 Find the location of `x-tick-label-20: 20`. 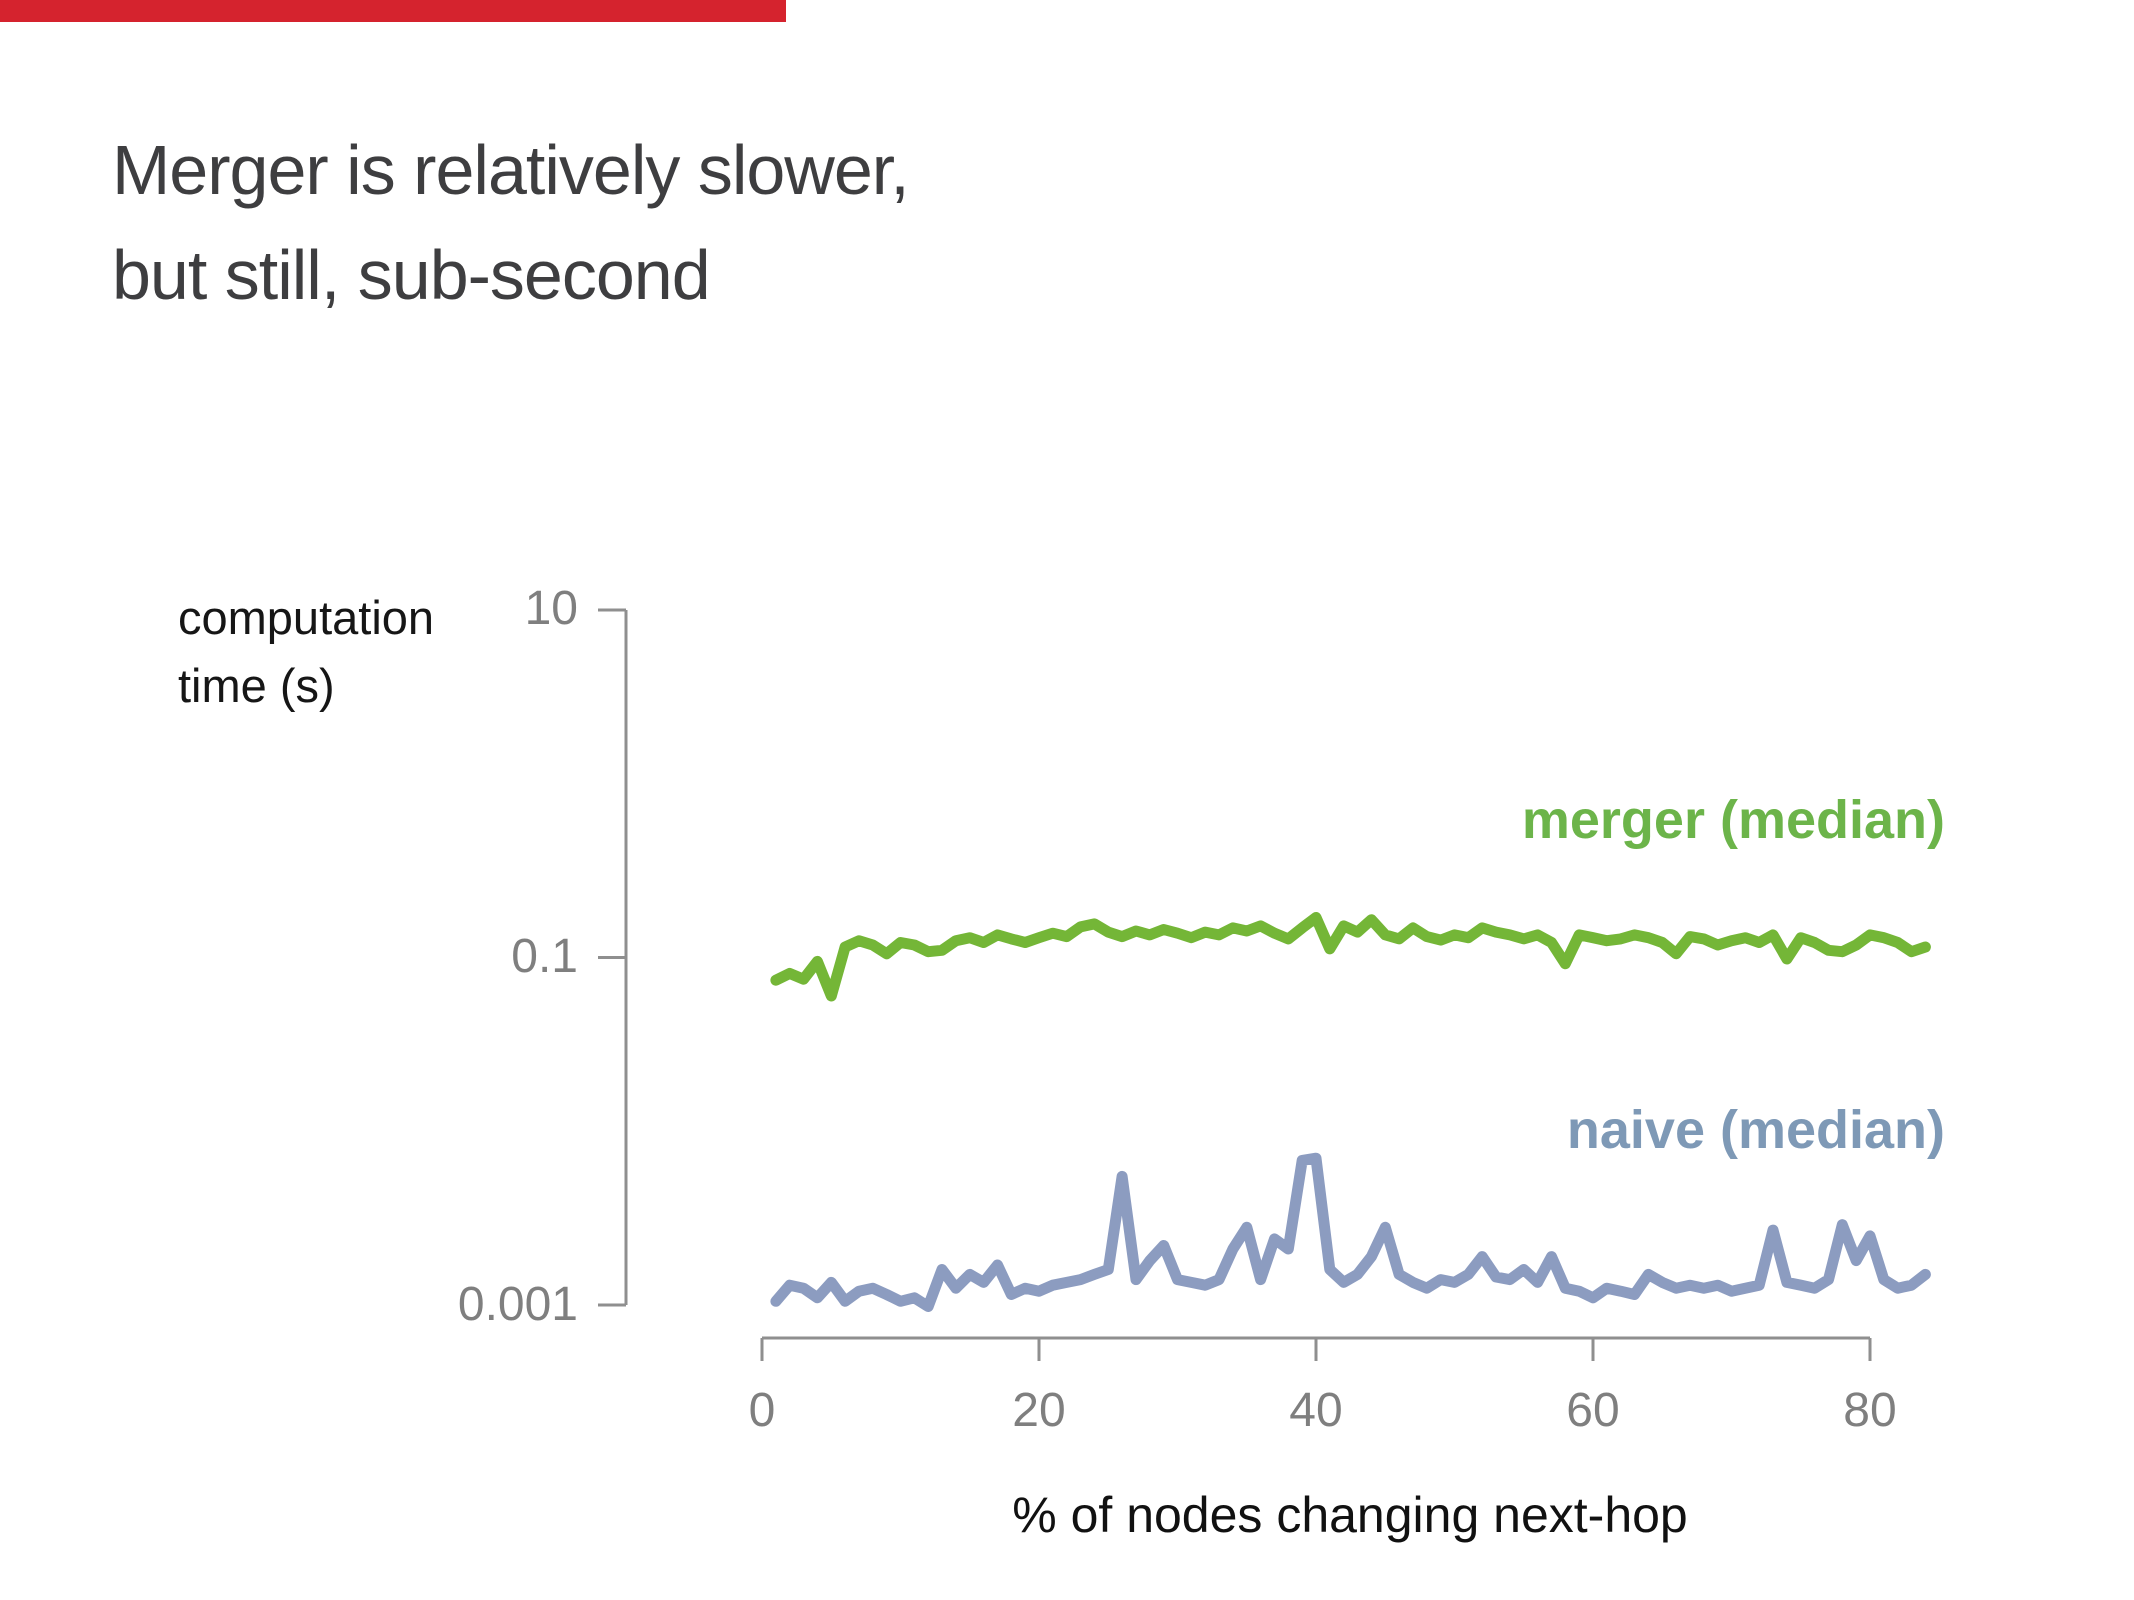

x-tick-label-20: 20 is located at coordinates (1039, 1410).